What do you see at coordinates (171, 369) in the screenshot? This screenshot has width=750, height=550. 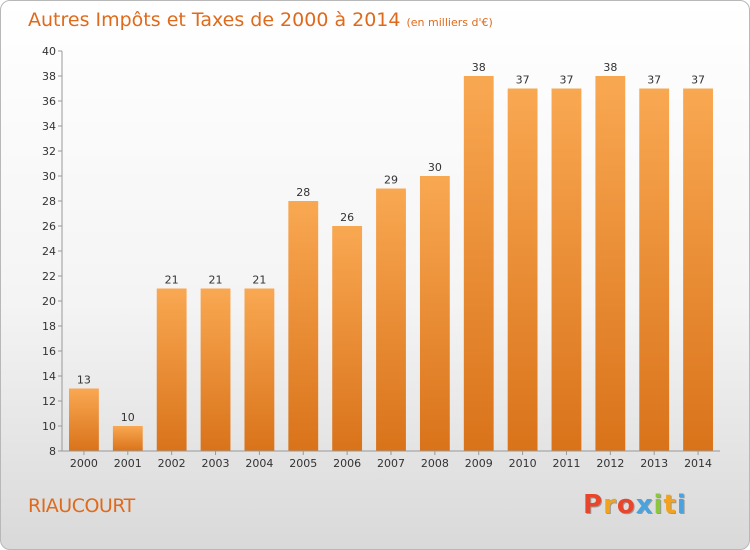 I see `bar-2002` at bounding box center [171, 369].